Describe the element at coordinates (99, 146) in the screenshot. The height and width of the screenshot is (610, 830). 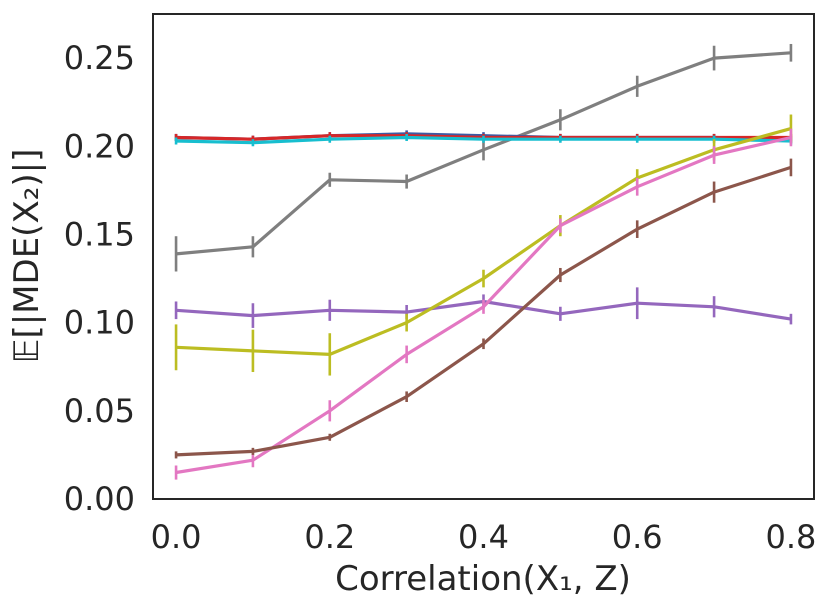
I see `y-tick-label: 0.20` at that location.